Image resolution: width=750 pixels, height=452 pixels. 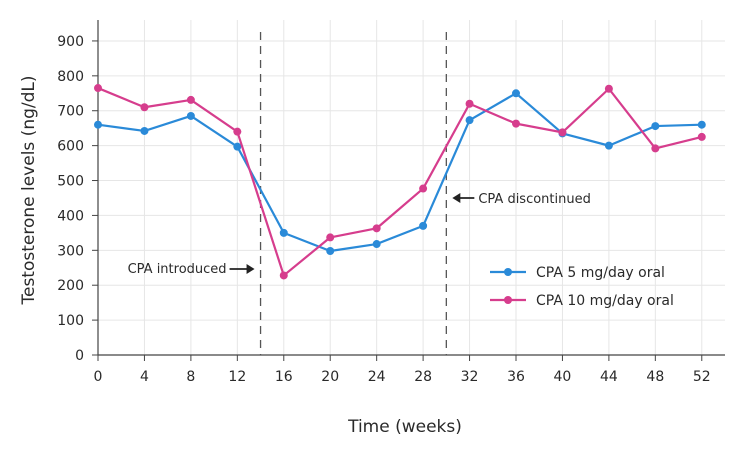 I want to click on annotation-cpa-discontinued: CPA discontinued, so click(x=534, y=199).